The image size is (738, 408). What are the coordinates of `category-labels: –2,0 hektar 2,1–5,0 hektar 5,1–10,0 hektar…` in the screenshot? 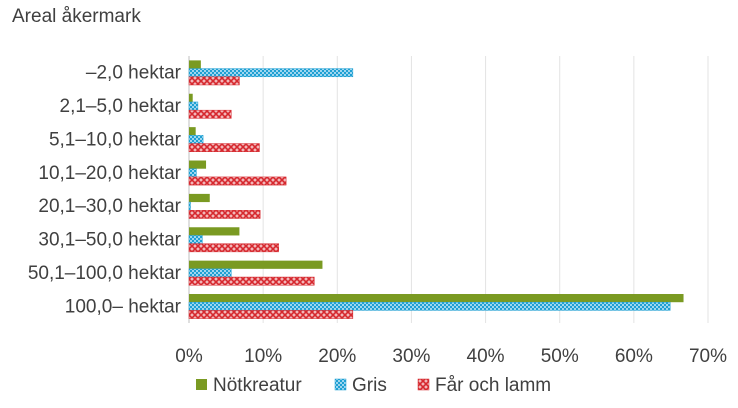 It's located at (105, 190).